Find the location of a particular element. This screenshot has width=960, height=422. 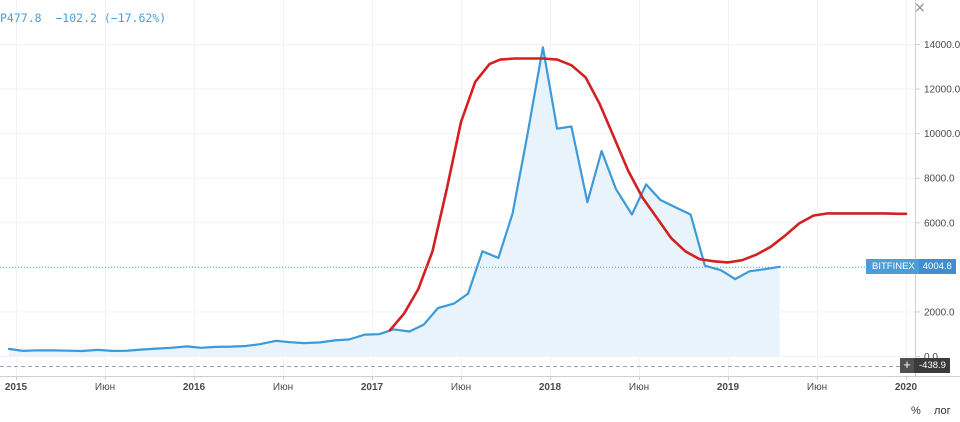

crosshair-price-flag: + -438.9 is located at coordinates (925, 365).